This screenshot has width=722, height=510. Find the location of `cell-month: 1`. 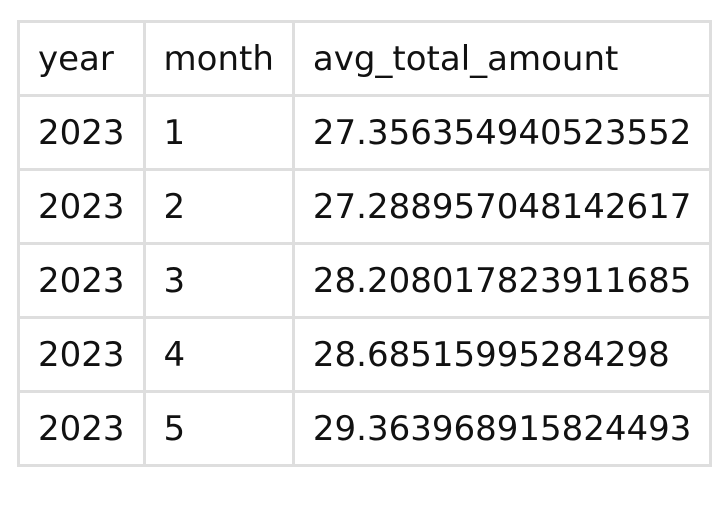

cell-month: 1 is located at coordinates (218, 132).